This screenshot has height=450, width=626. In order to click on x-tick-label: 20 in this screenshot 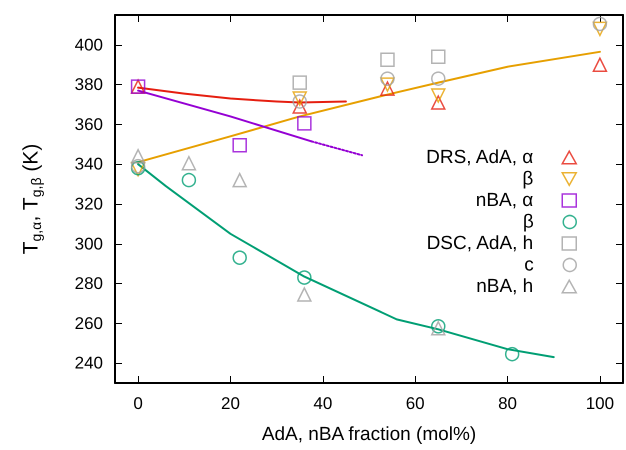, I will do `click(230, 403)`.